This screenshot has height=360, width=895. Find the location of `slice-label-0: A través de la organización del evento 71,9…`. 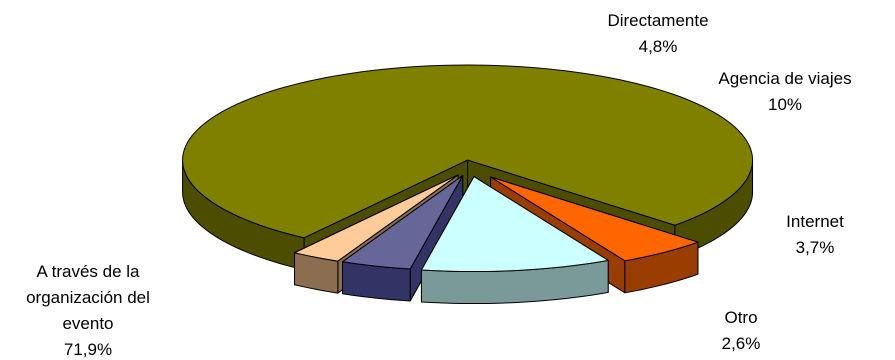

slice-label-0: A través de la organización del evento 71,9… is located at coordinates (88, 310).